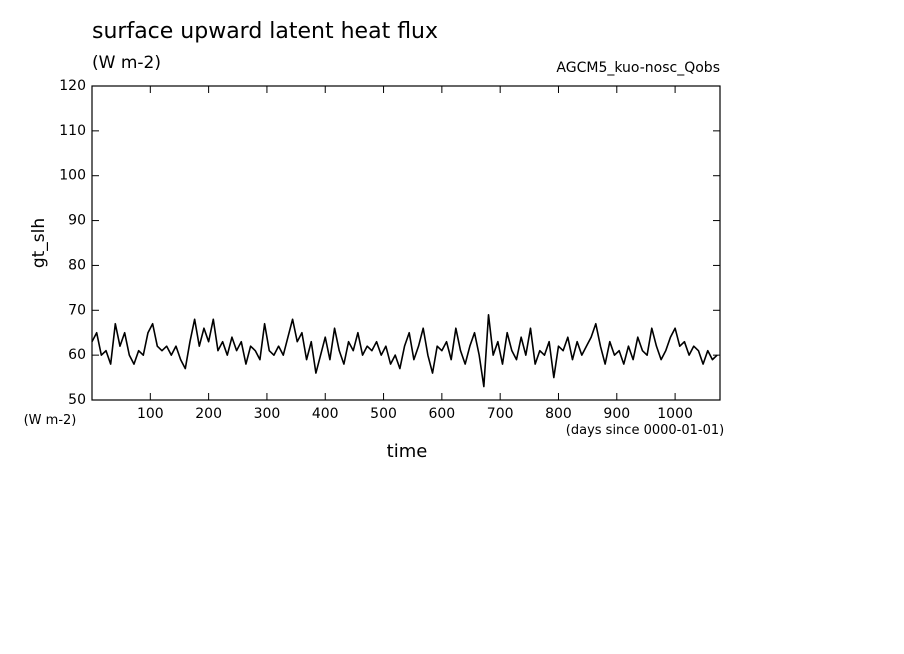 This screenshot has width=904, height=654. Describe the element at coordinates (267, 414) in the screenshot. I see `x-tick-label: 300` at that location.